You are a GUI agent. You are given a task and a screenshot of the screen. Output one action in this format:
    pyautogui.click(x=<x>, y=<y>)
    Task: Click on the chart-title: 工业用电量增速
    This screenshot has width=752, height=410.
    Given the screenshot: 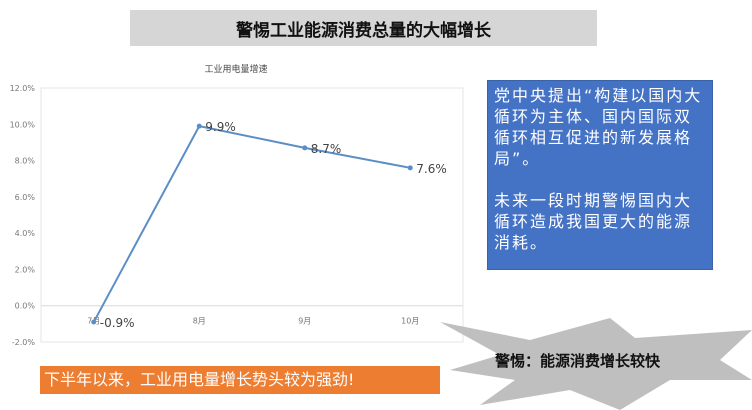 What is the action you would take?
    pyautogui.click(x=235, y=69)
    